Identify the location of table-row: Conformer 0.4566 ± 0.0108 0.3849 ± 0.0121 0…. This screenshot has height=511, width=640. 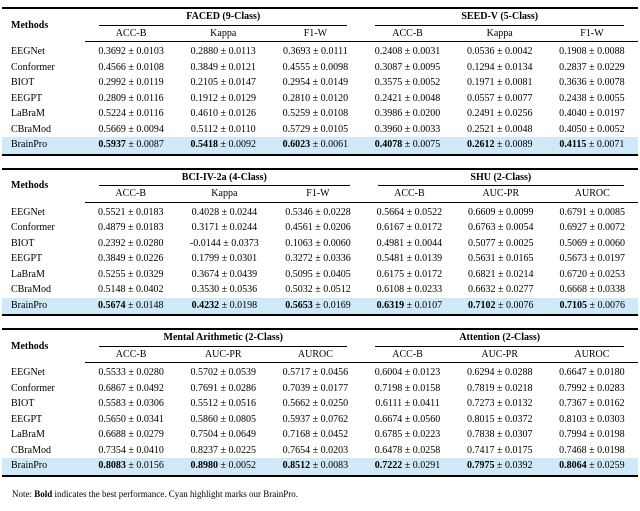
(320, 68).